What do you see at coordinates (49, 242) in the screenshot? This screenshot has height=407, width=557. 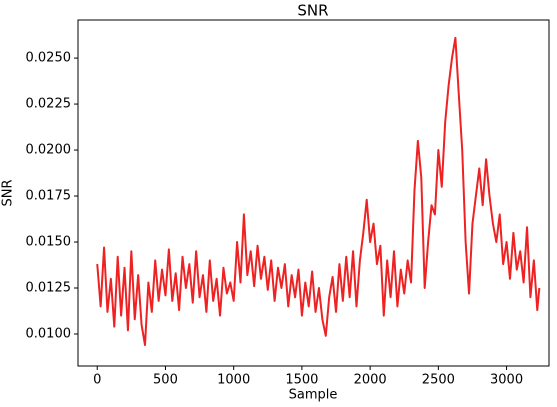 I see `y-tick-label: 0.0150` at bounding box center [49, 242].